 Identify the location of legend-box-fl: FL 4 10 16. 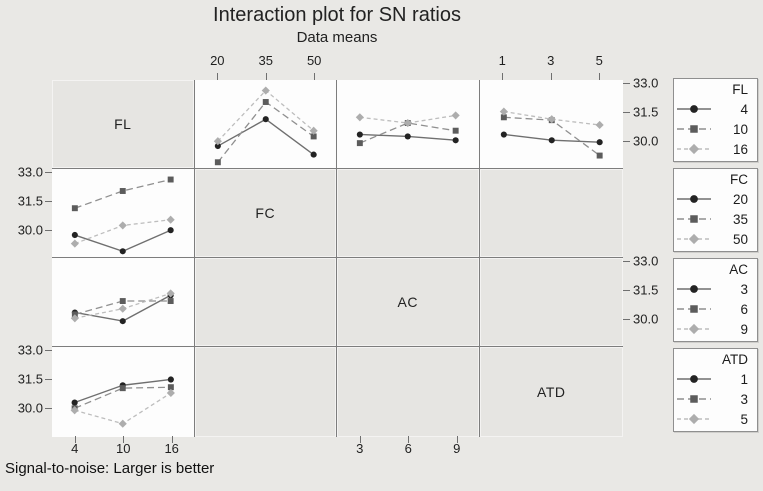
(715, 120).